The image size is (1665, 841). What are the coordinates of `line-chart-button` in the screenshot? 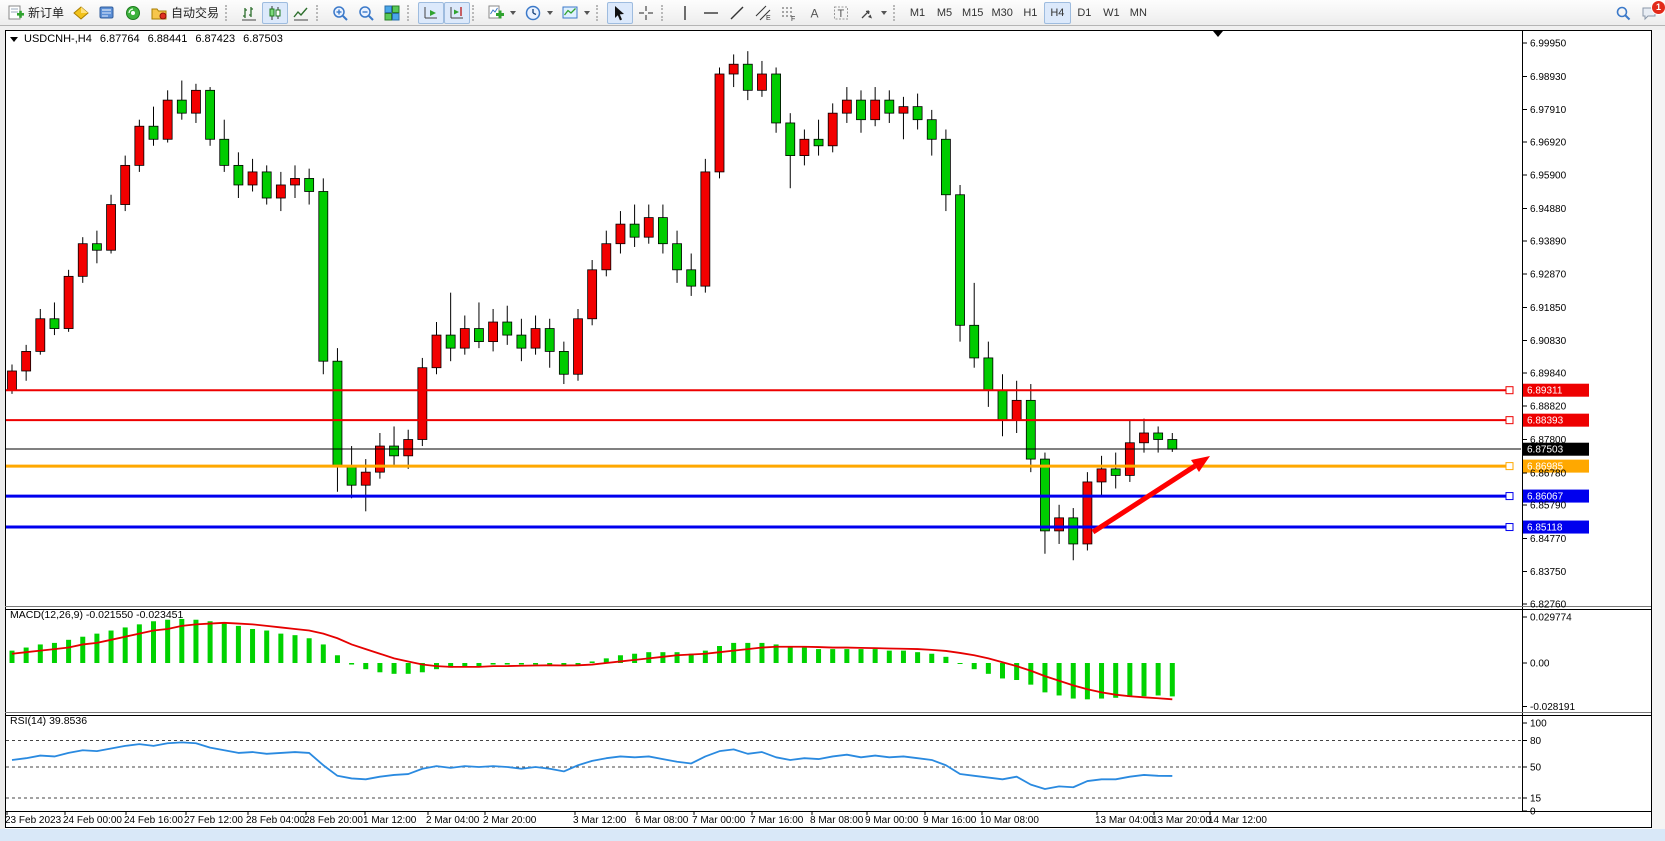 It's located at (301, 13).